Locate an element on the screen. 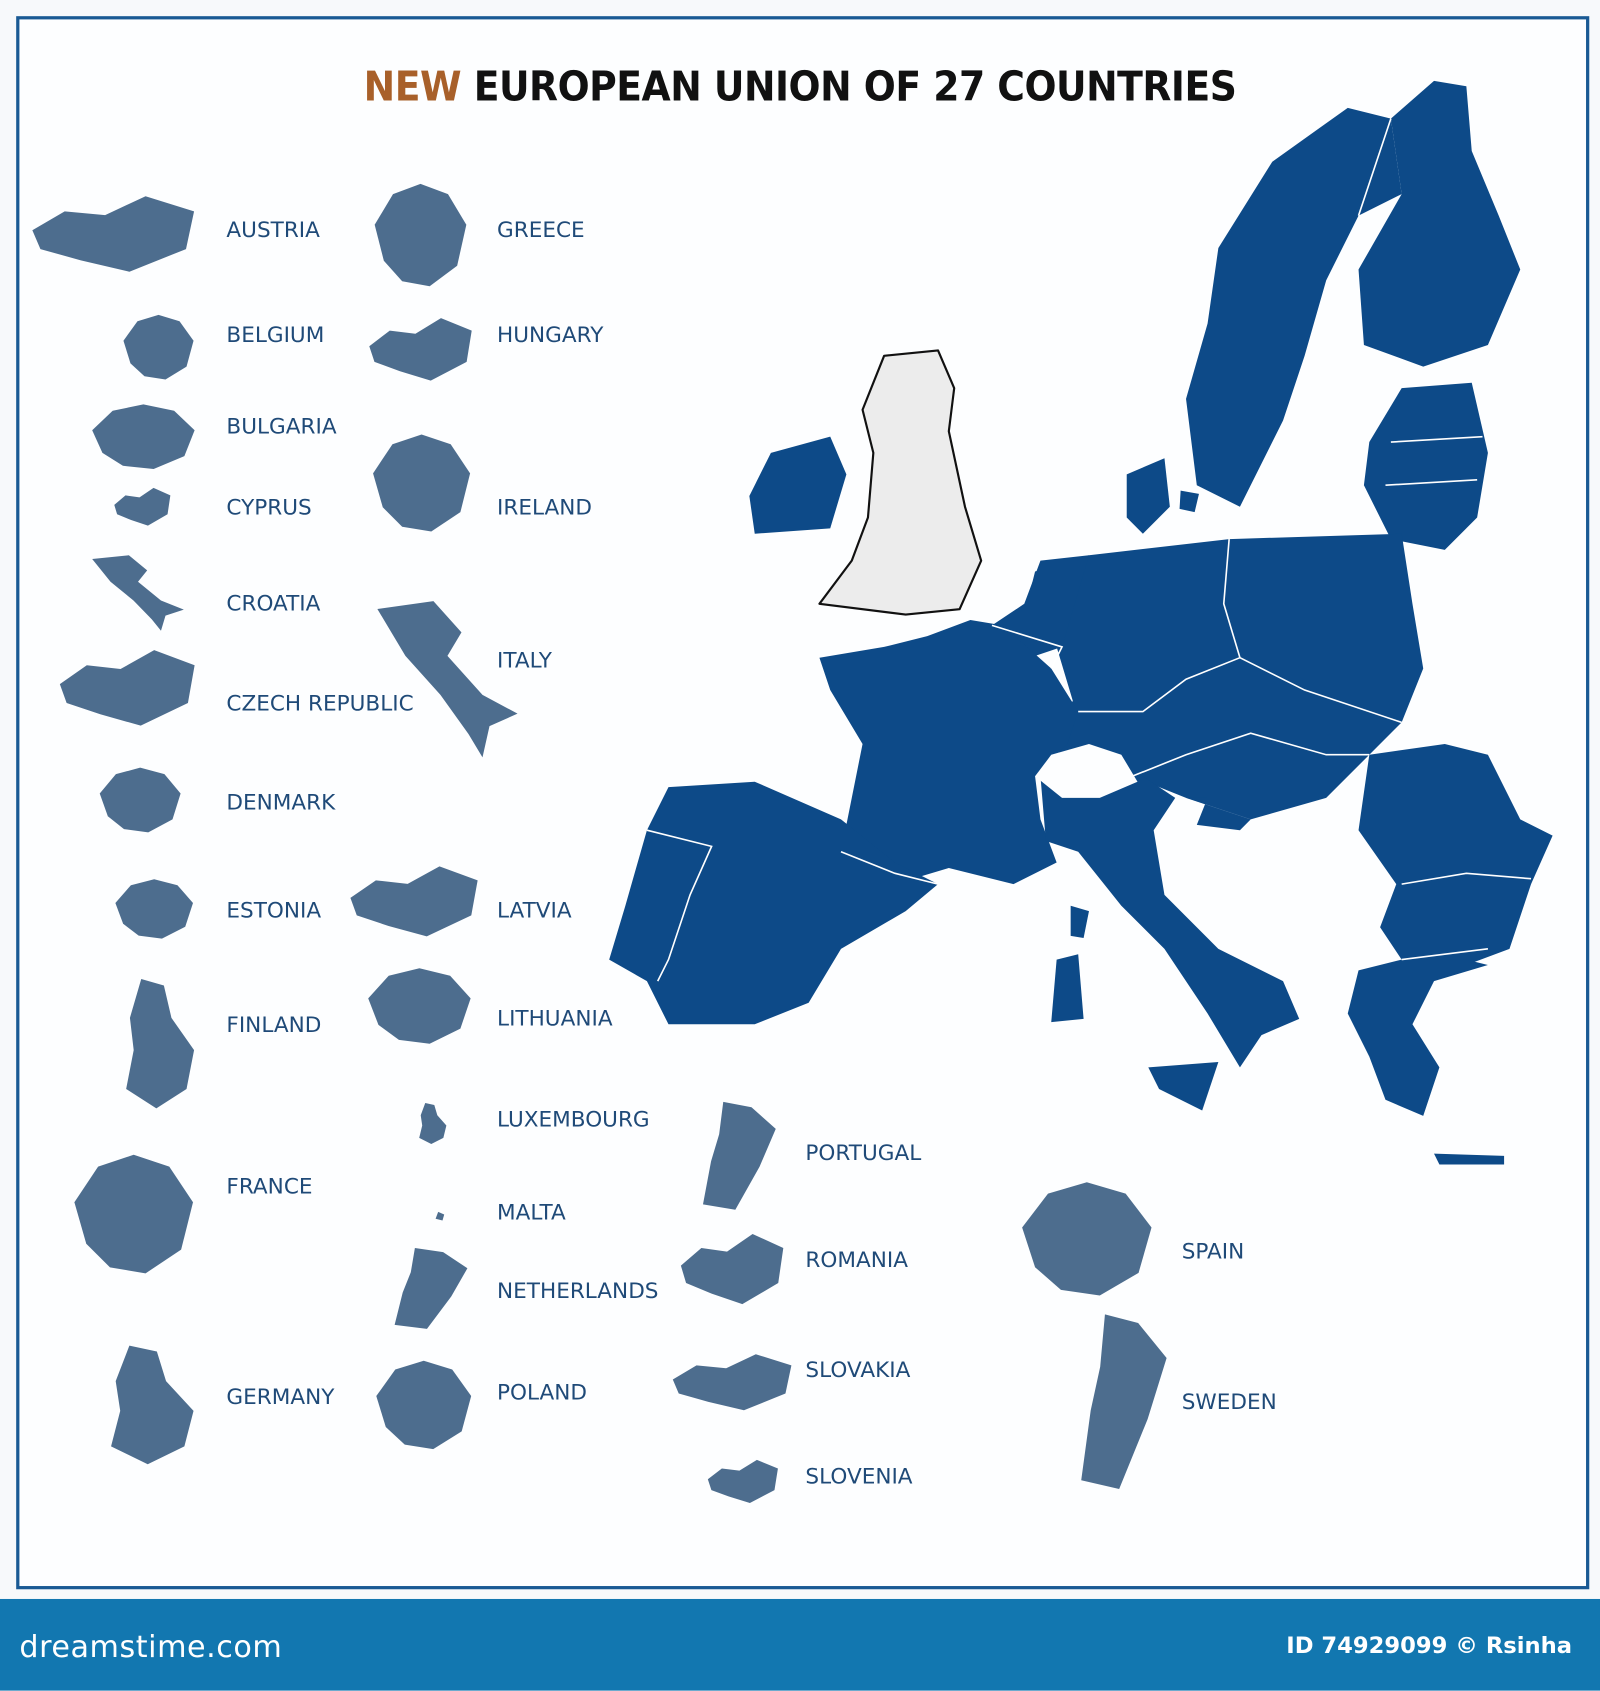 Image resolution: width=1600 pixels, height=1691 pixels. country-label-croatia: CROATIA is located at coordinates (273, 602).